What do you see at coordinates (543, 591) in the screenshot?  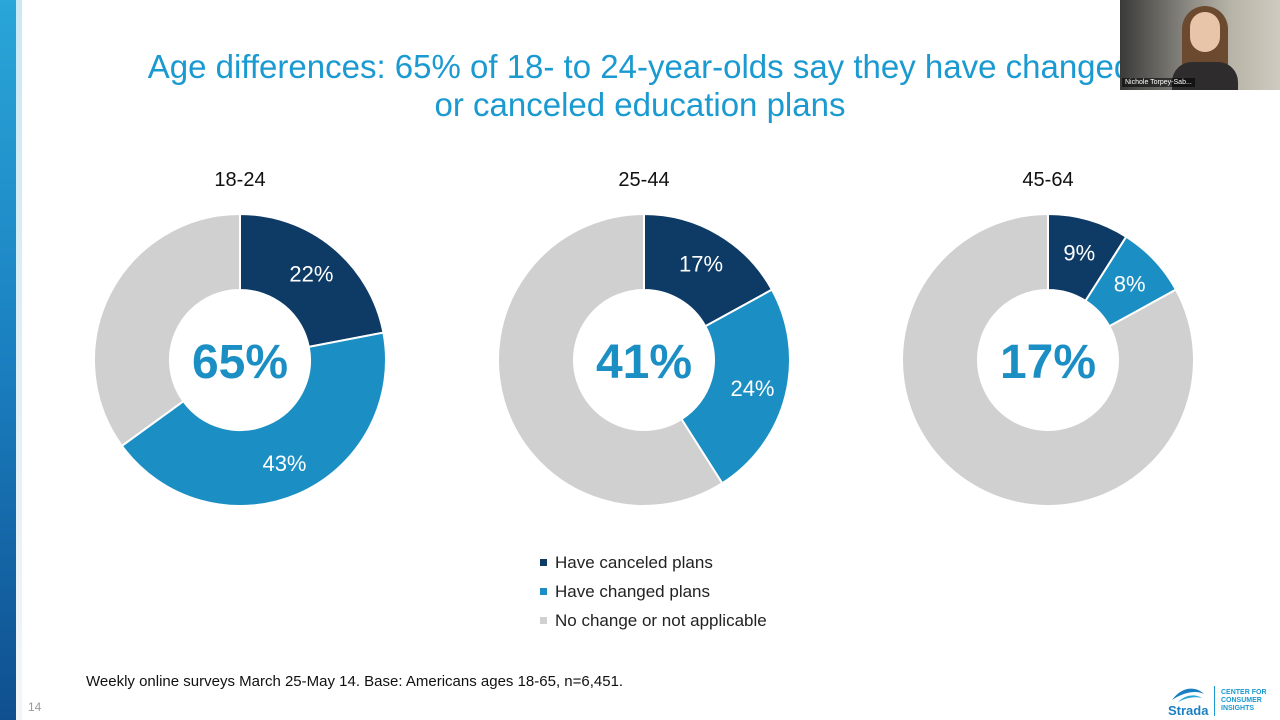 I see `legend-swatch-changed` at bounding box center [543, 591].